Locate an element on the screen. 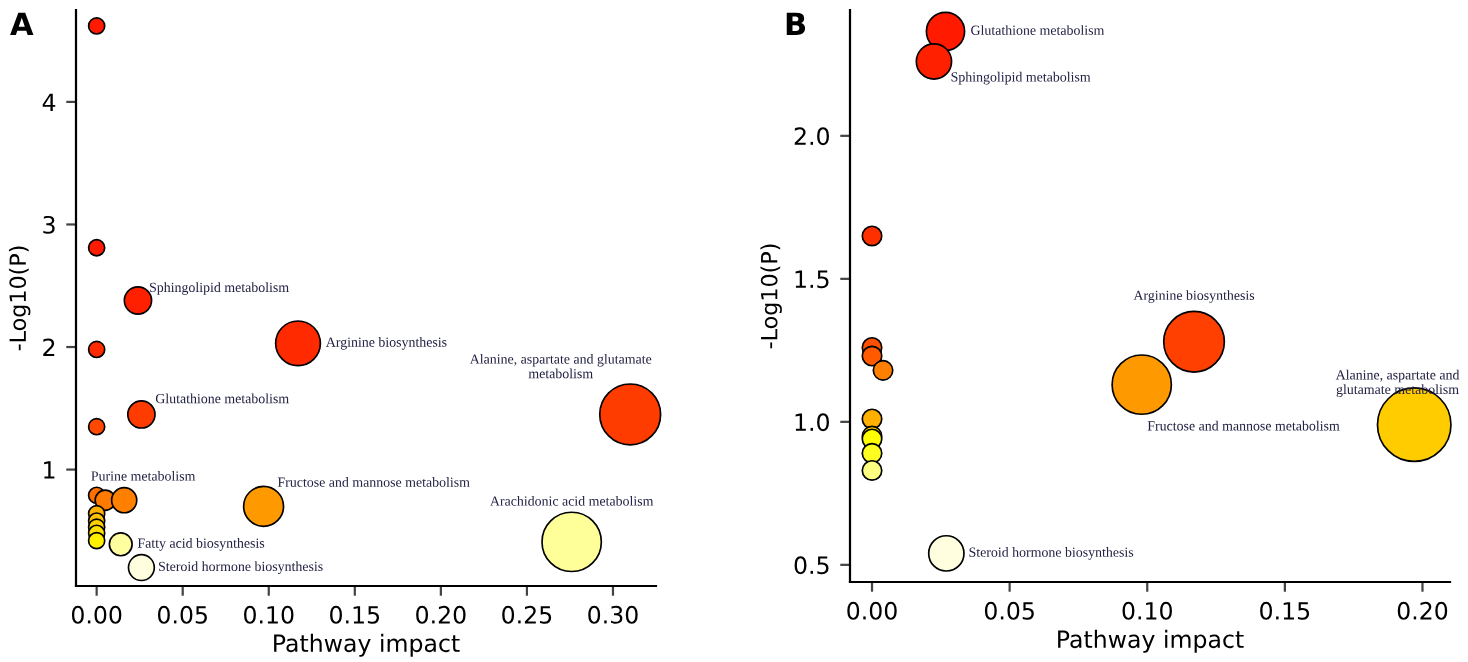  y-tick-label: 2 is located at coordinates (49, 347).